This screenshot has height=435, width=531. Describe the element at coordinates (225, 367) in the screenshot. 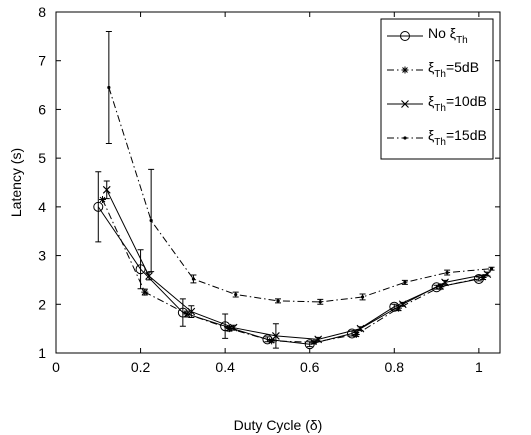

I see `x-tick-label: 0.4` at that location.